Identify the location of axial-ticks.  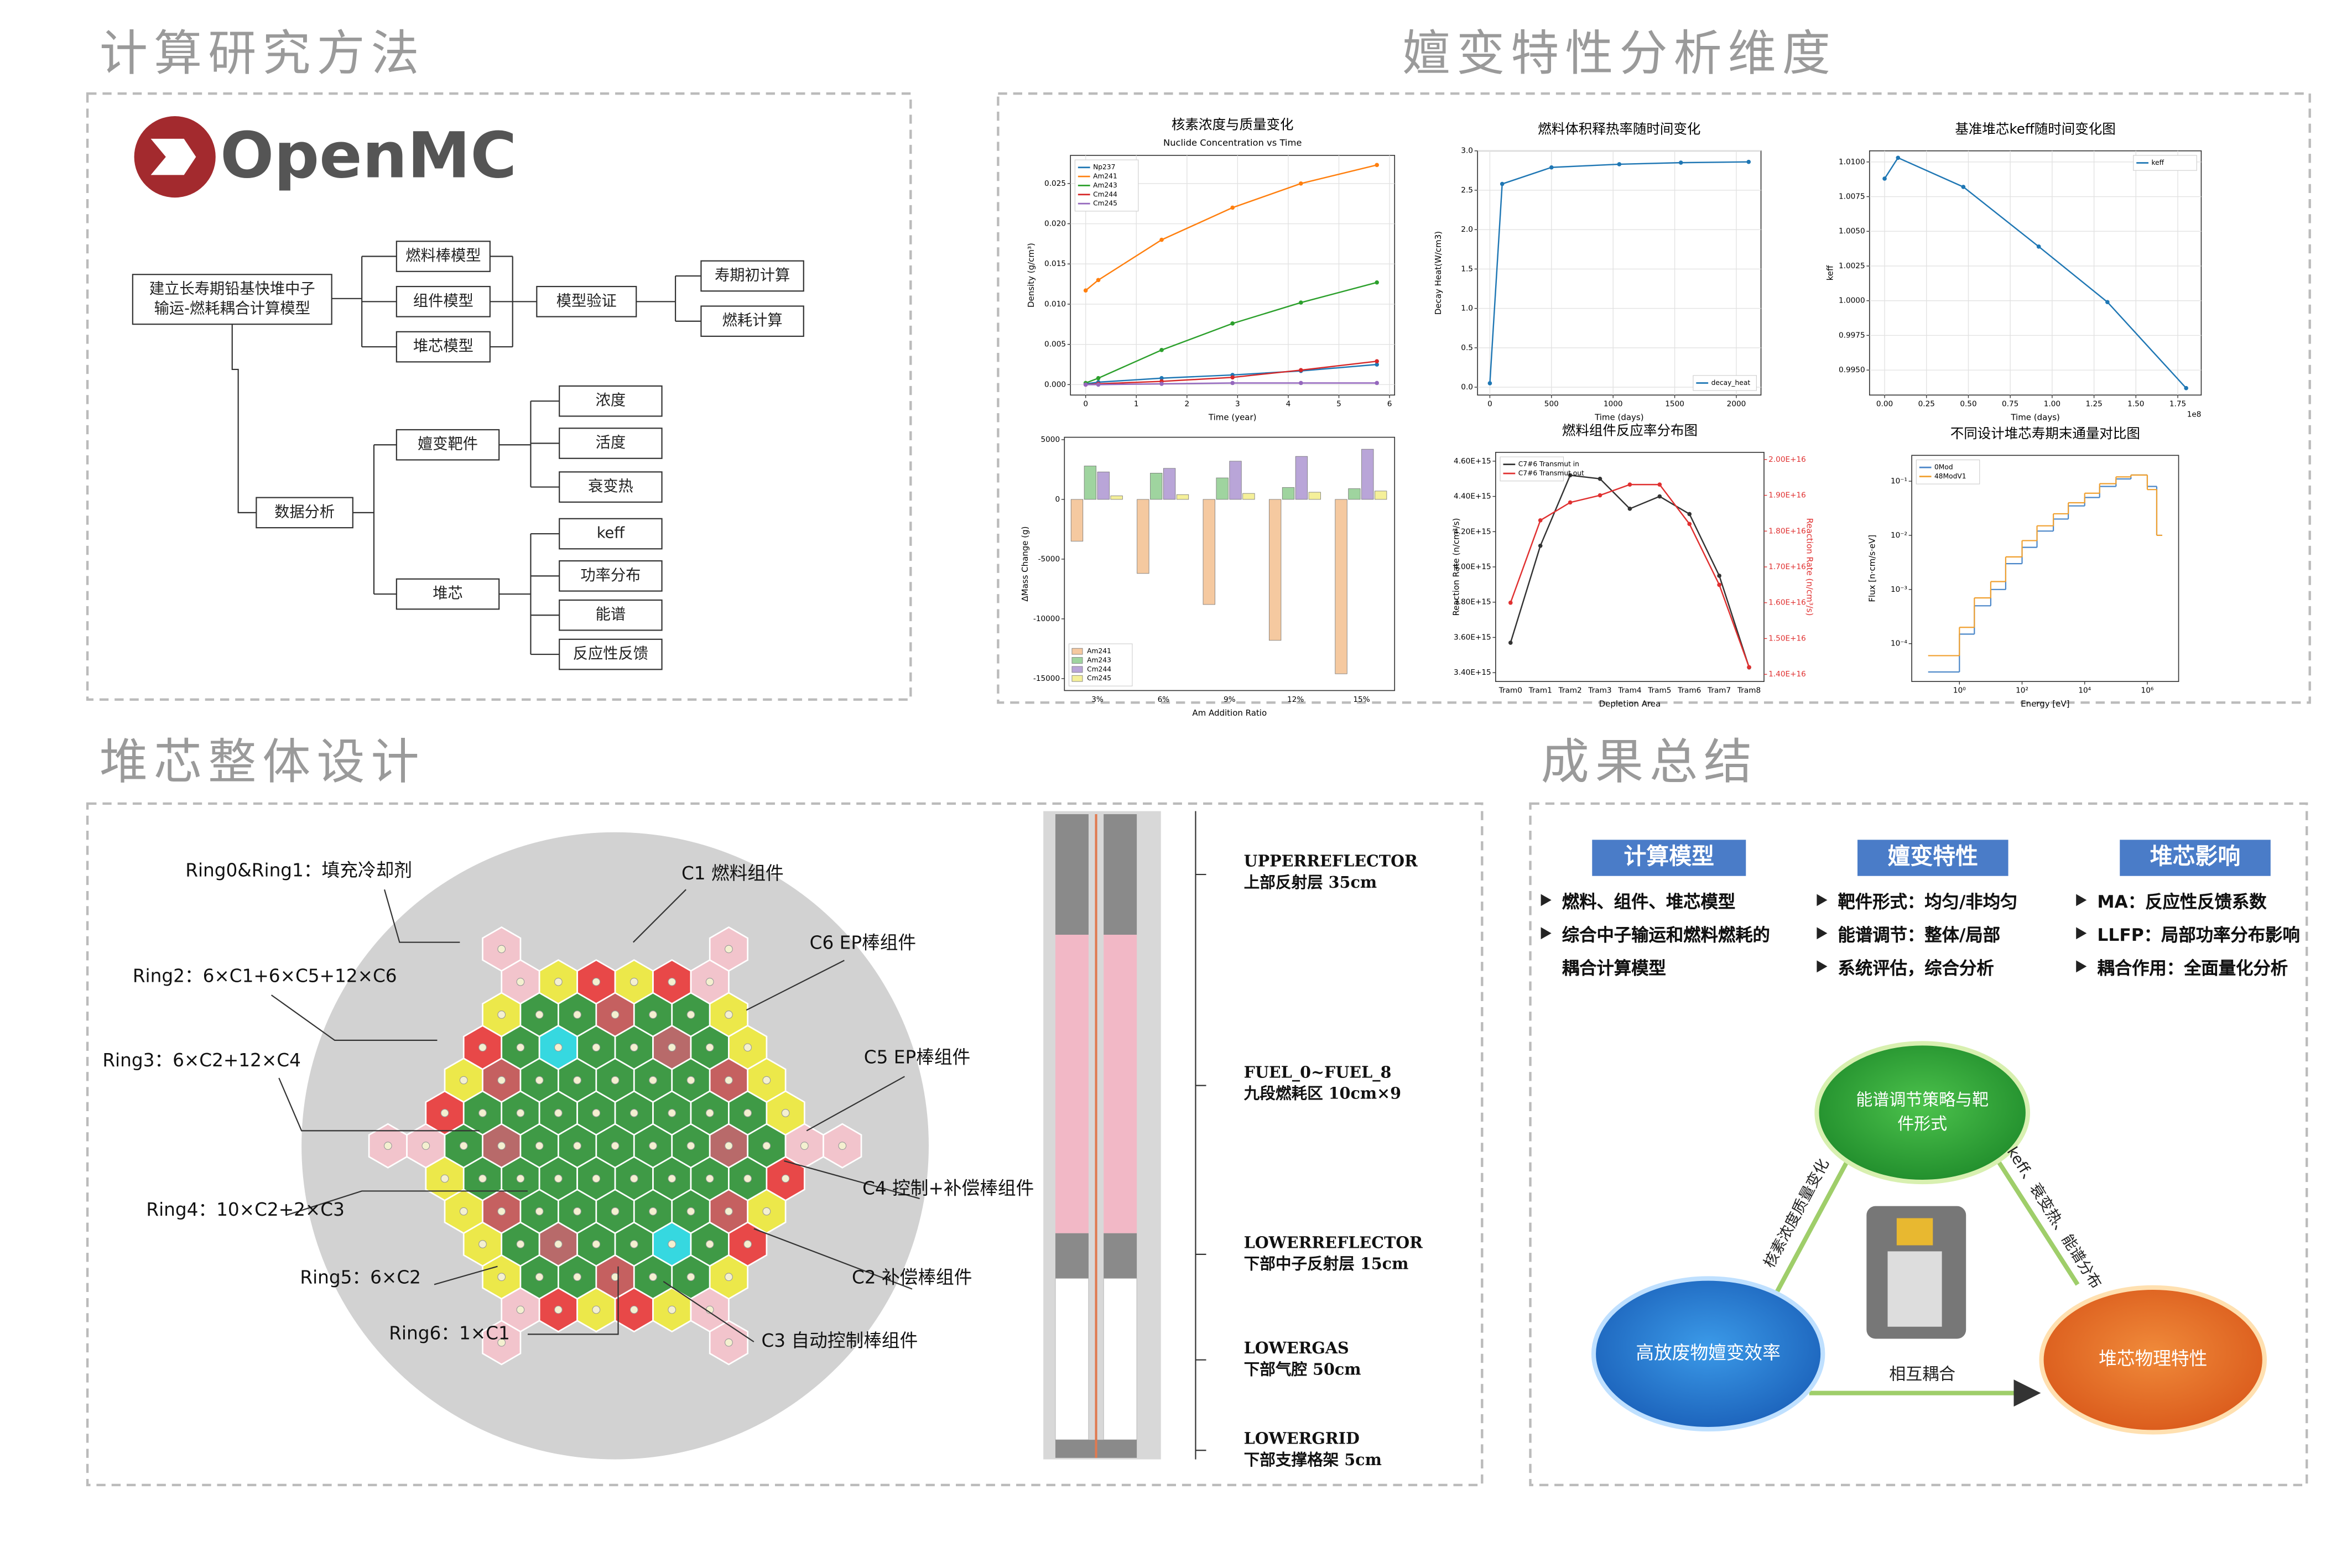
(1200, 1135).